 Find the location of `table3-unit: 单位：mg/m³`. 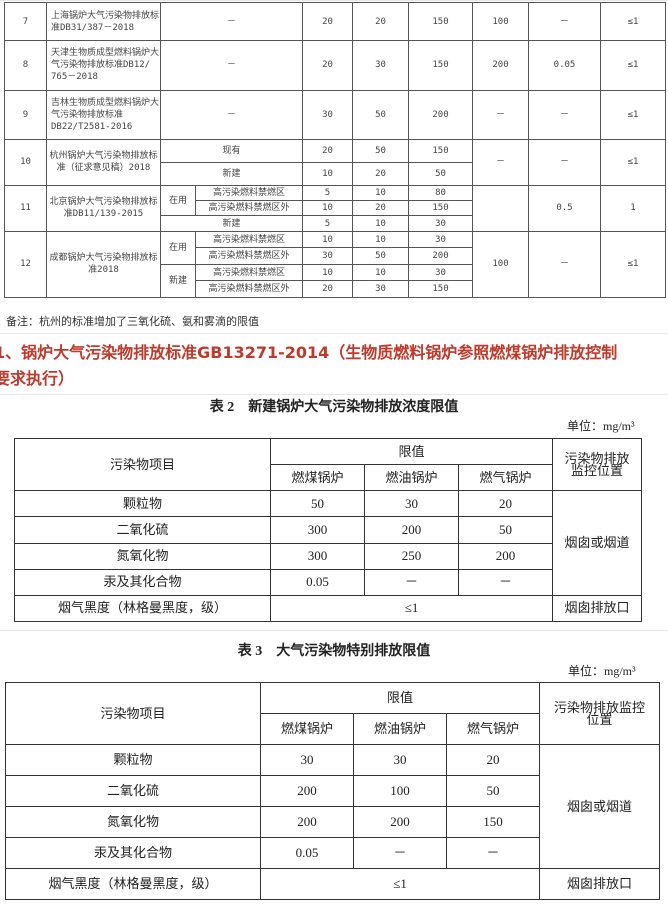

table3-unit: 单位：mg/m³ is located at coordinates (602, 671).